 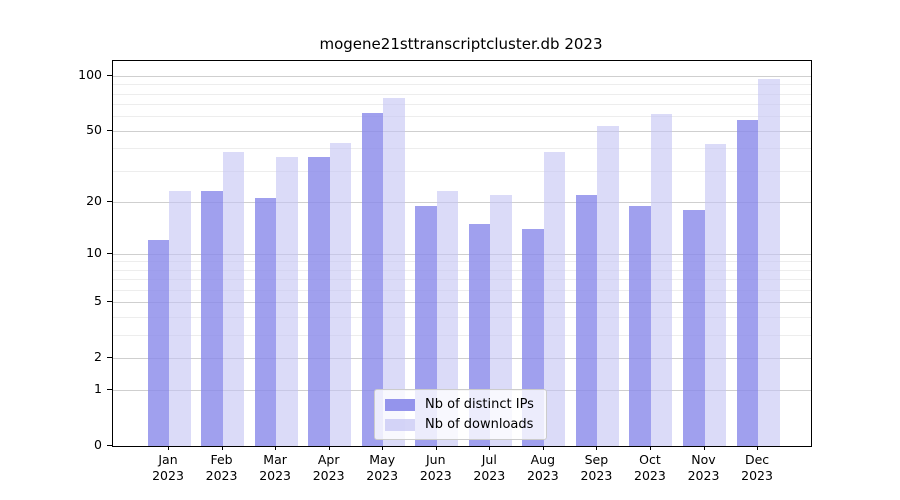 I want to click on legend-label-nb-of-distinct-ips: Nb of distinct IPs, so click(x=479, y=404).